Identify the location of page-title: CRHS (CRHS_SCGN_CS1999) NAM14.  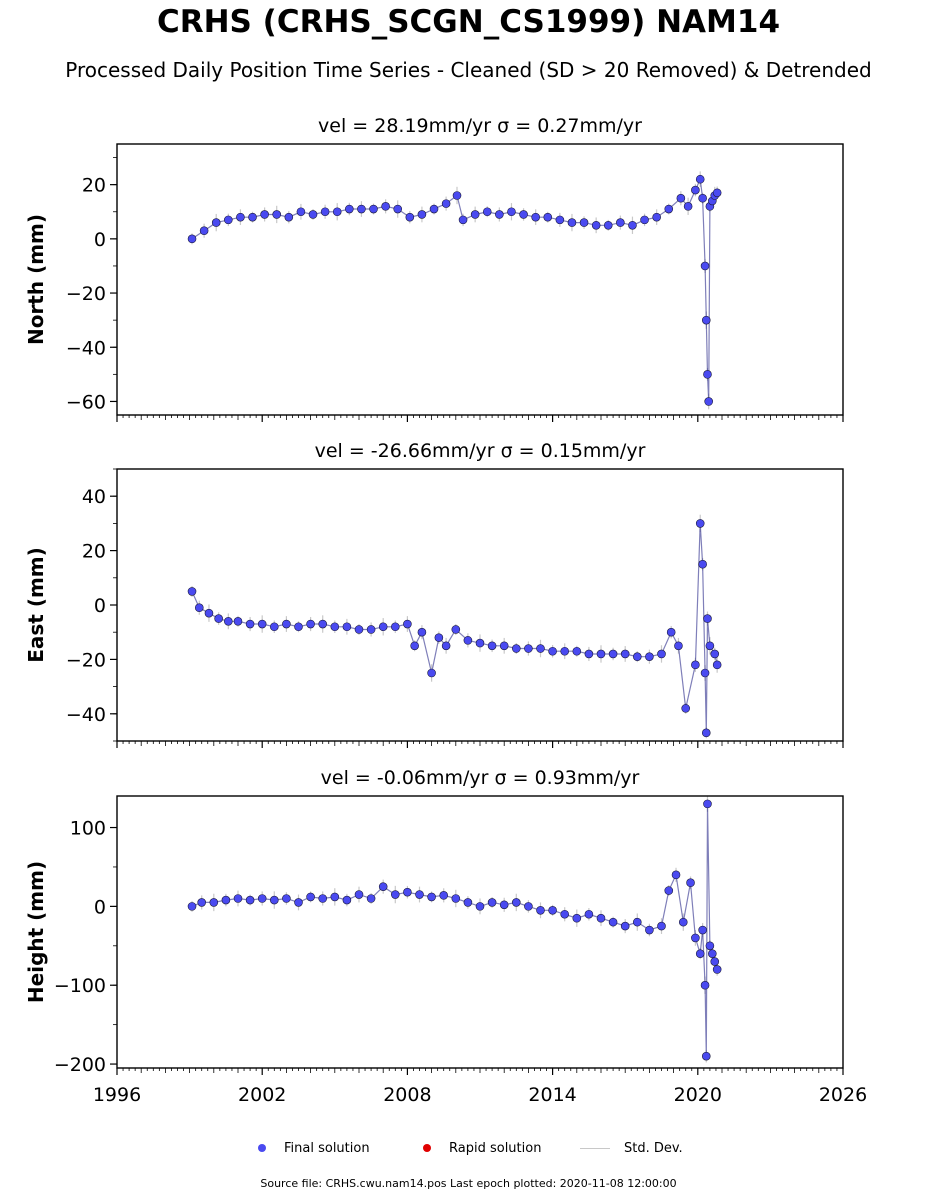
(468, 22).